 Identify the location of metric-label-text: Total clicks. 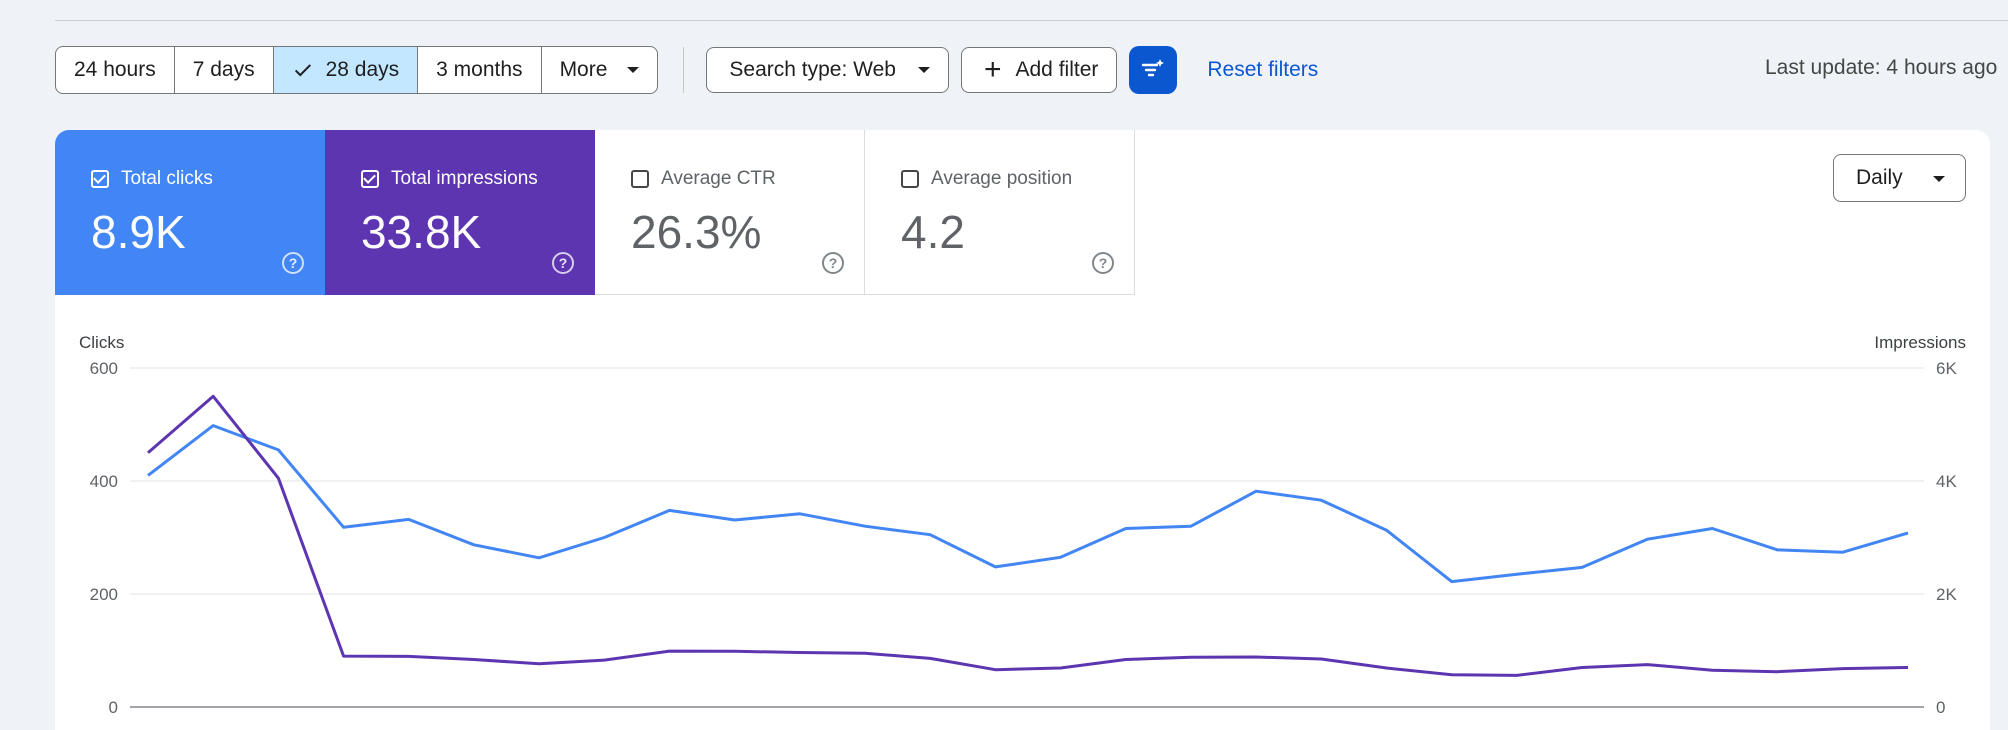
(167, 178).